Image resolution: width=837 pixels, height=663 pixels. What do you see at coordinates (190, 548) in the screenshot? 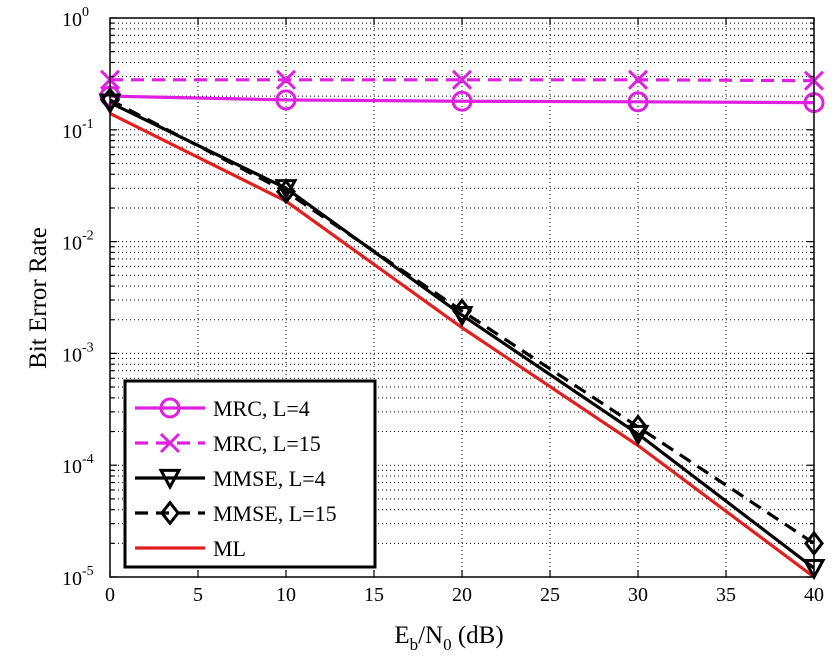
I see `legend-entry-ml: ML` at bounding box center [190, 548].